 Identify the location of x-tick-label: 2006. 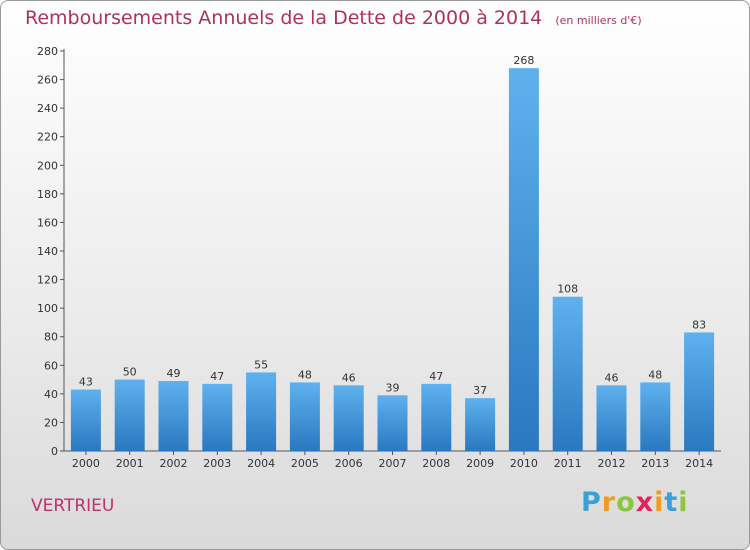
(349, 463).